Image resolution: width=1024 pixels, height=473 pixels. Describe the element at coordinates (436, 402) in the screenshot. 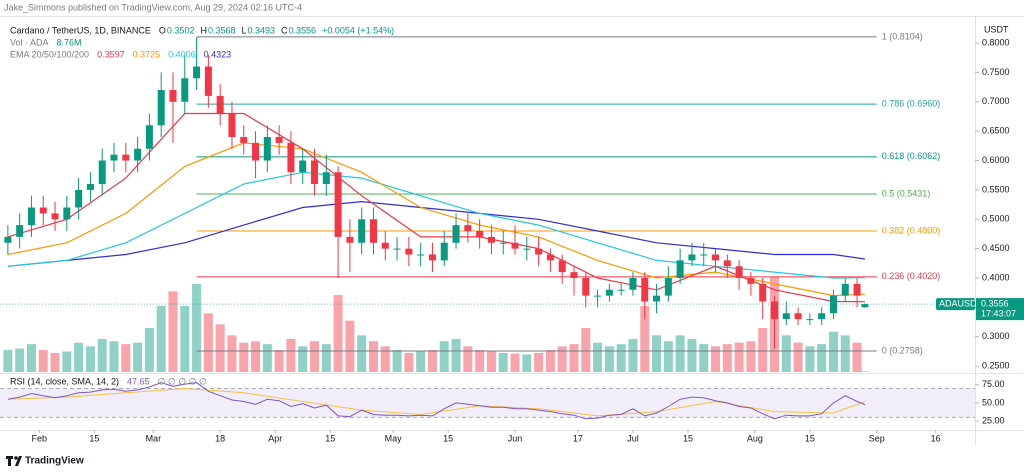

I see `rsi-sma-line` at that location.